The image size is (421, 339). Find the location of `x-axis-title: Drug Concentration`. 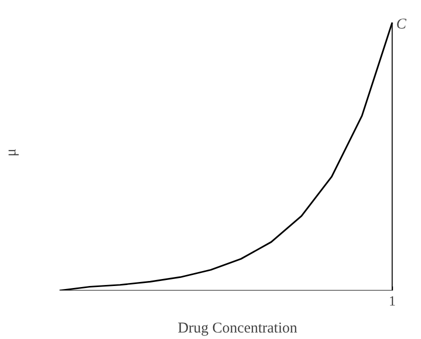

x-axis-title: Drug Concentration is located at coordinates (238, 328).